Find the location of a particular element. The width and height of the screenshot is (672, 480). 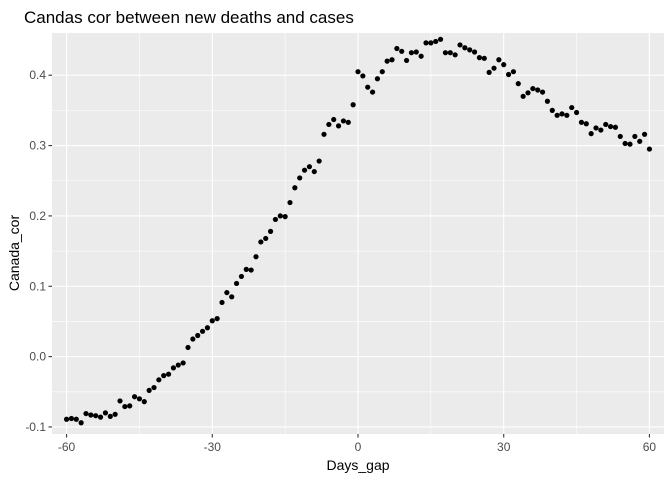

x-axis: -60 -30 0 30 60 is located at coordinates (357, 444).